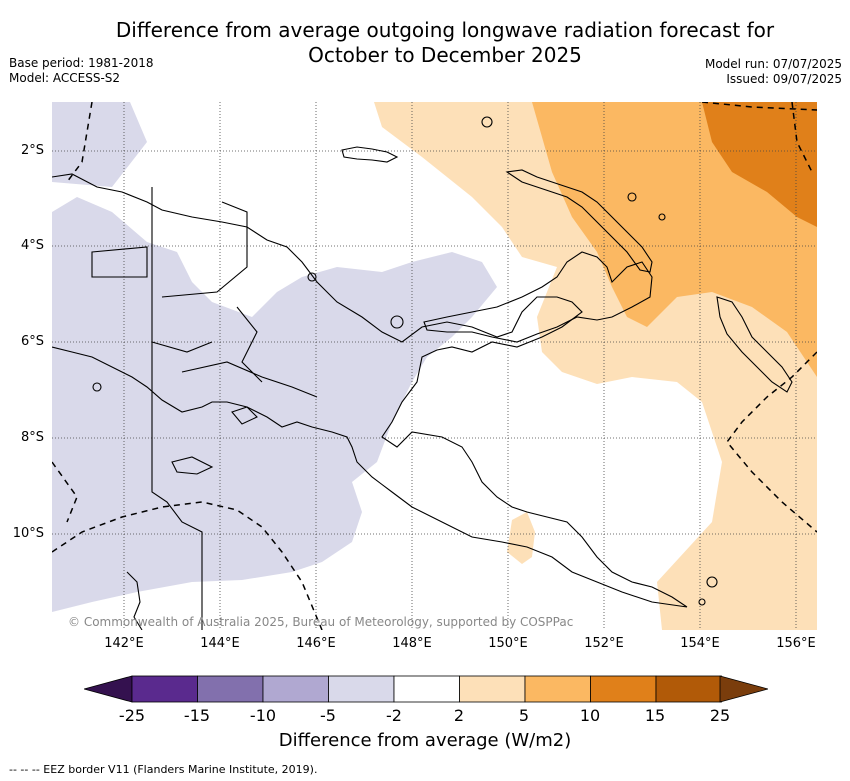 This screenshot has height=781, width=850. I want to click on colorbar-label-25: 25, so click(720, 715).